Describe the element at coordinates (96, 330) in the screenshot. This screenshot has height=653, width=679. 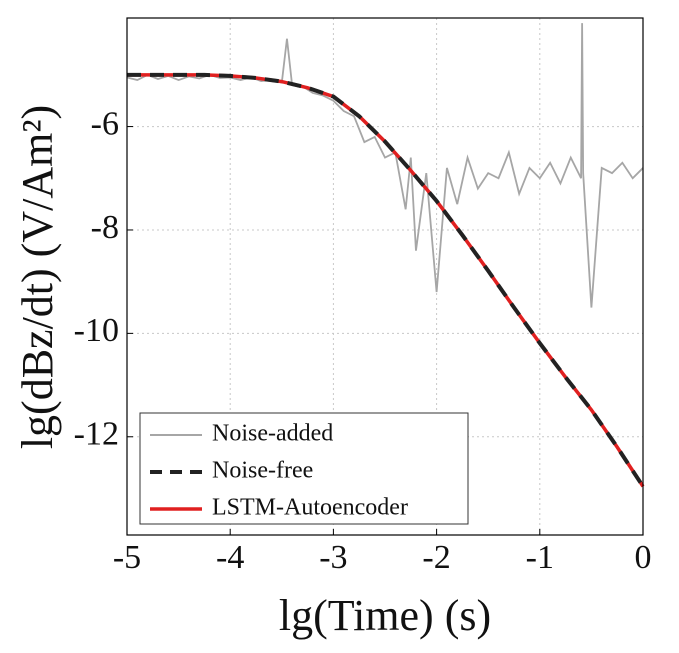
I see `y-tick-label: -10` at that location.